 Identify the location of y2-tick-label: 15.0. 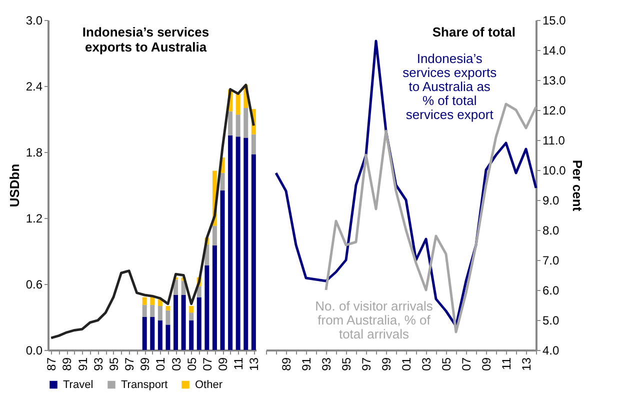
(554, 21).